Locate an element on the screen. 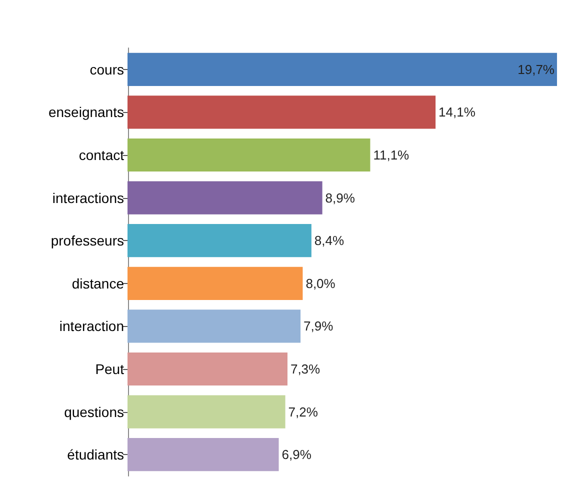 The width and height of the screenshot is (565, 494). y-tick-label: interaction is located at coordinates (91, 326).